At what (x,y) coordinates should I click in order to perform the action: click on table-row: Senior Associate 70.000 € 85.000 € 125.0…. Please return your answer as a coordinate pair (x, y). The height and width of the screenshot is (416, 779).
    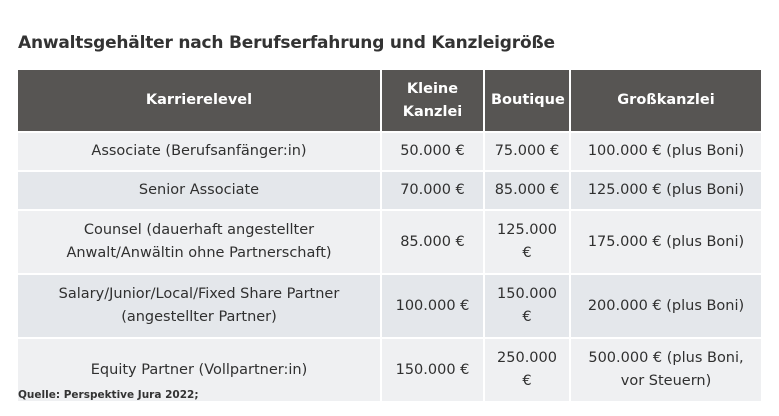
    Looking at the image, I should click on (389, 190).